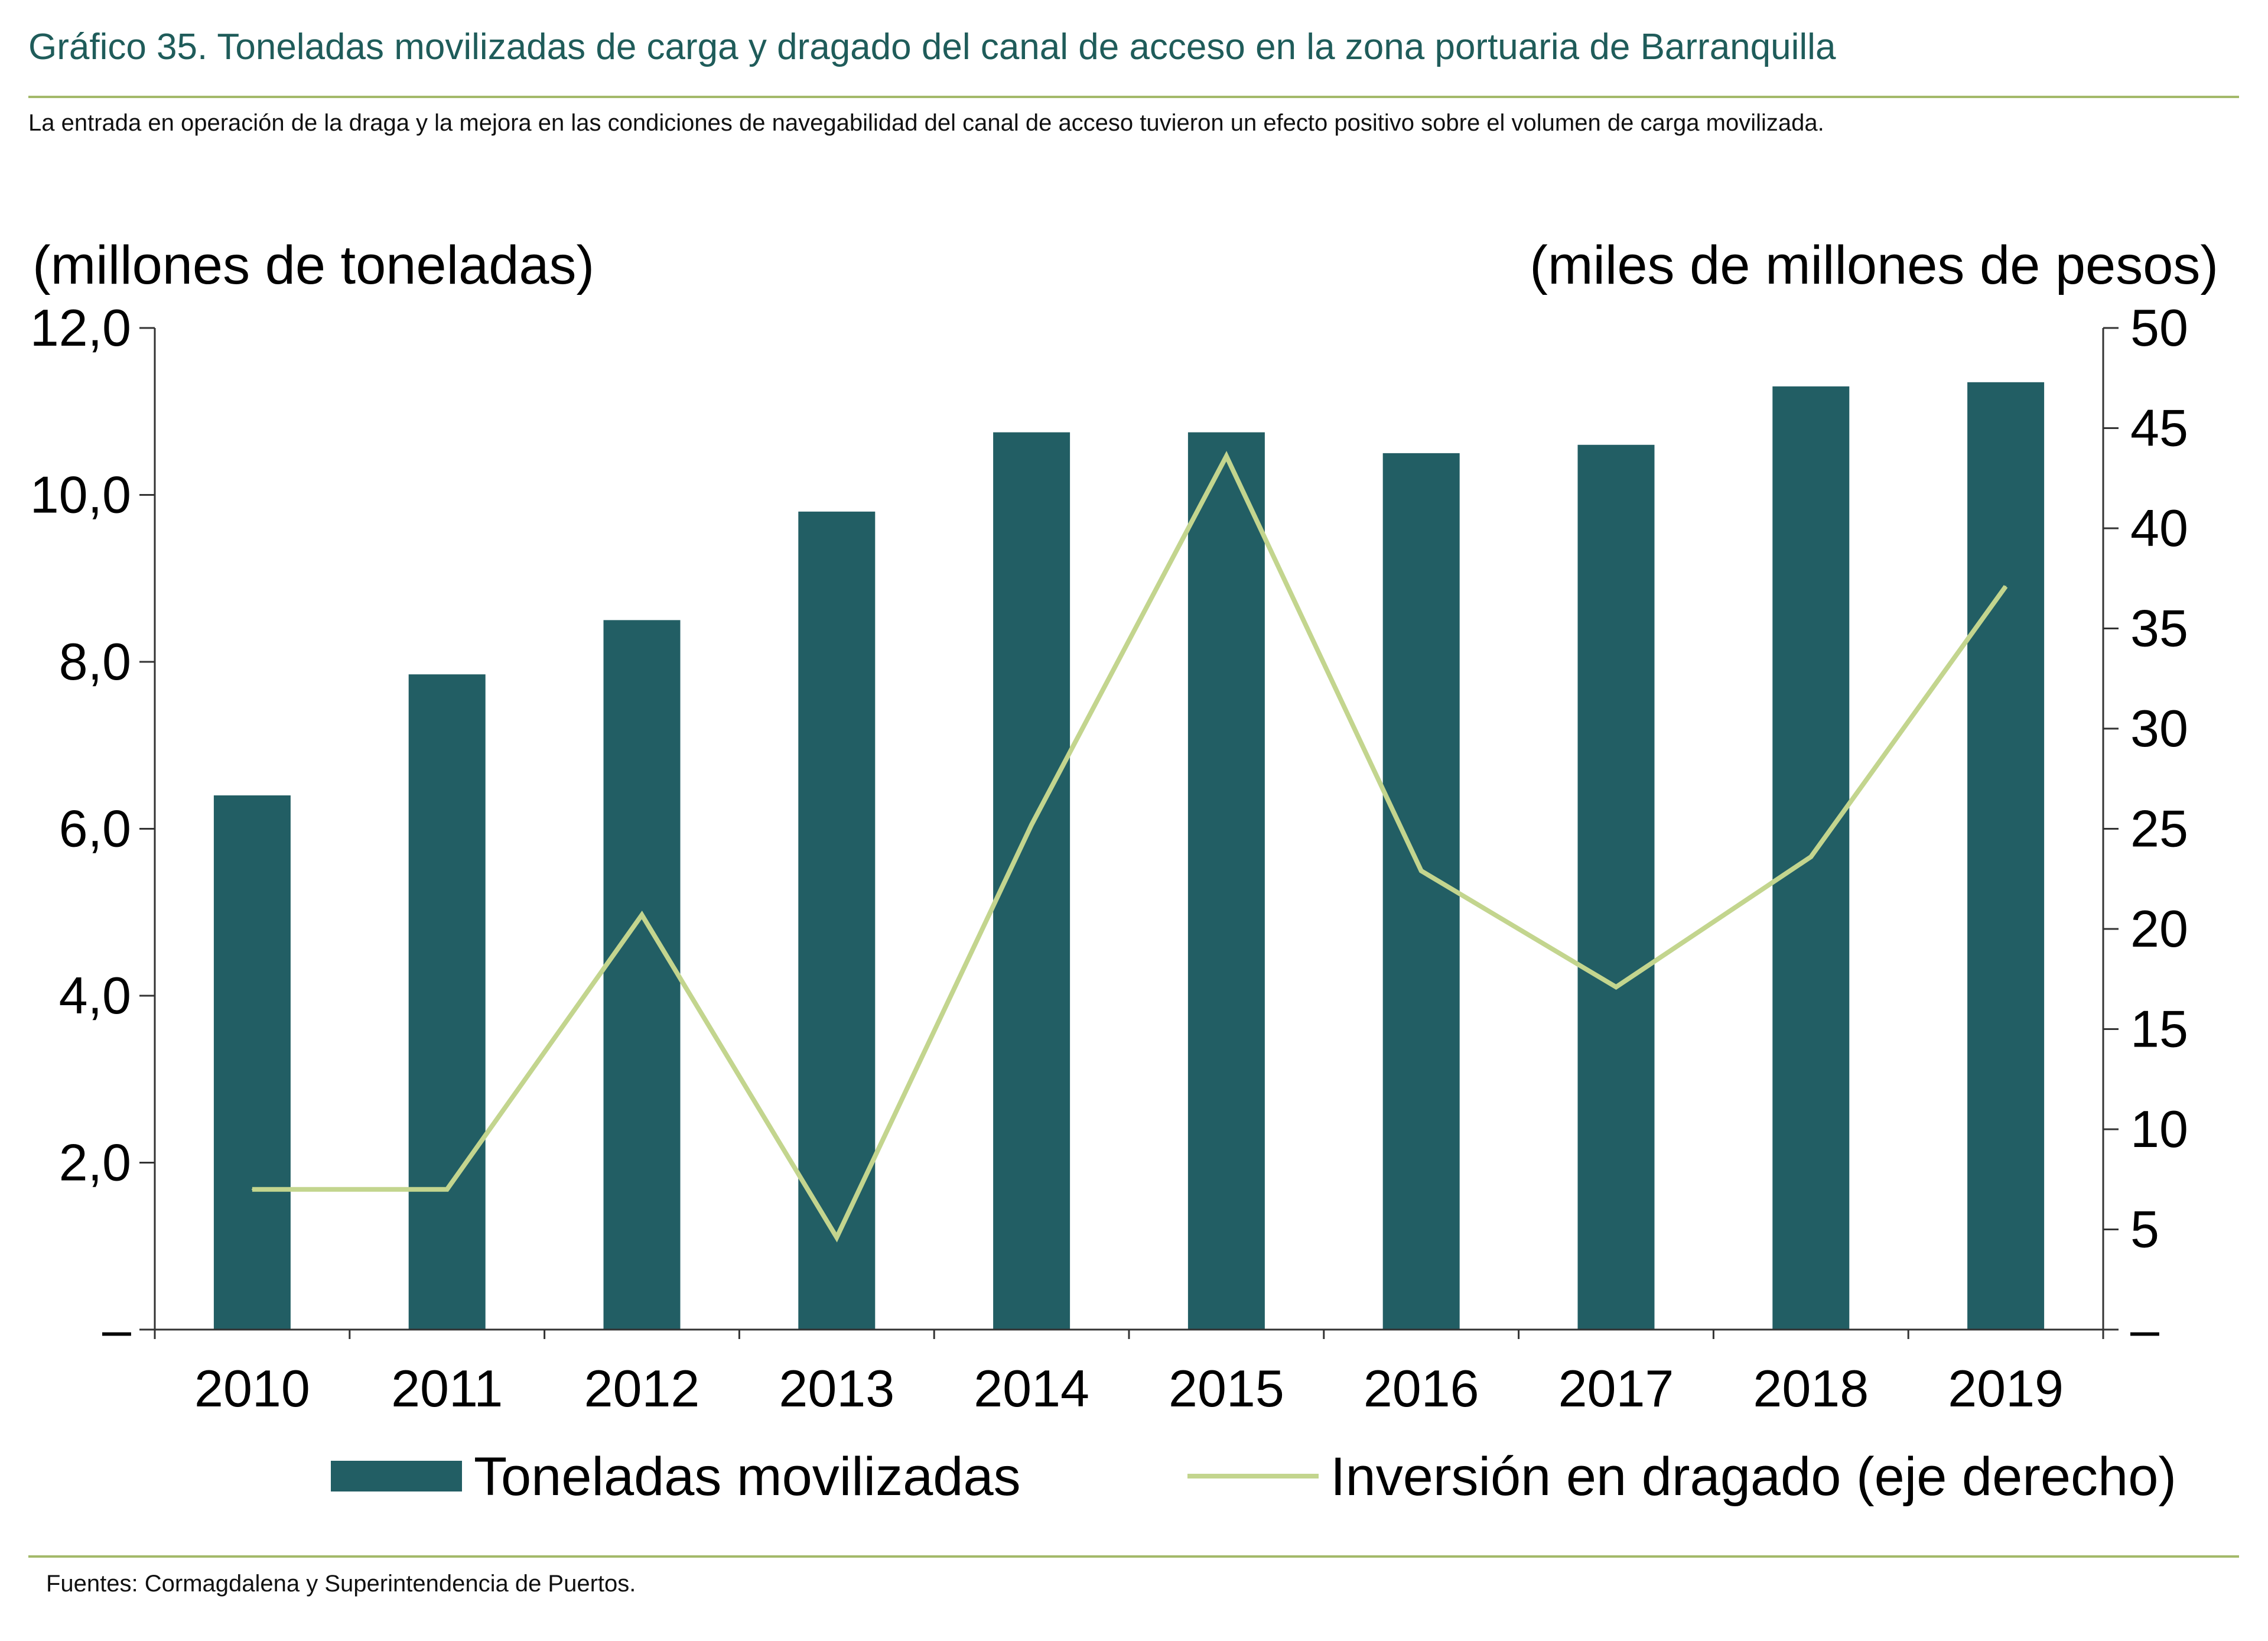 The width and height of the screenshot is (2268, 1641). I want to click on left-axis-title: (millones de toneladas), so click(313, 265).